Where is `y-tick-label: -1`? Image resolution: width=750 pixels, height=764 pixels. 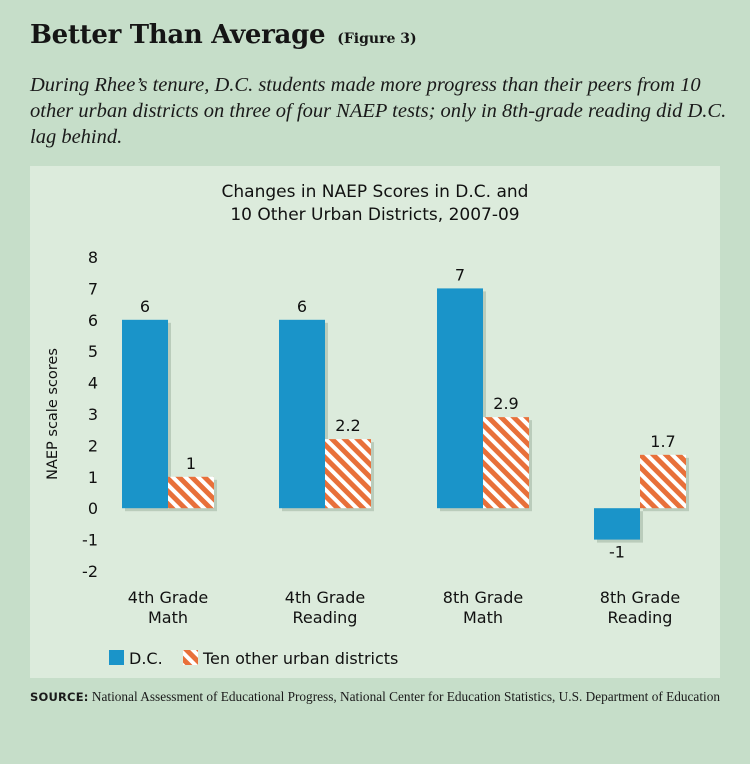 y-tick-label: -1 is located at coordinates (90, 540).